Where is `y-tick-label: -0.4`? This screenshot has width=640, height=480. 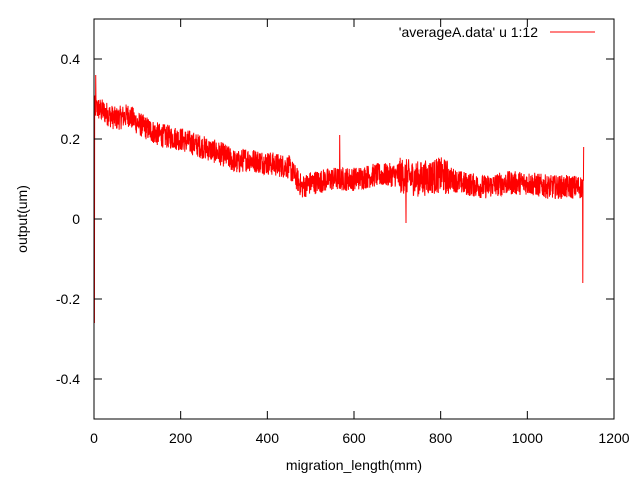 y-tick-label: -0.4 is located at coordinates (68, 379).